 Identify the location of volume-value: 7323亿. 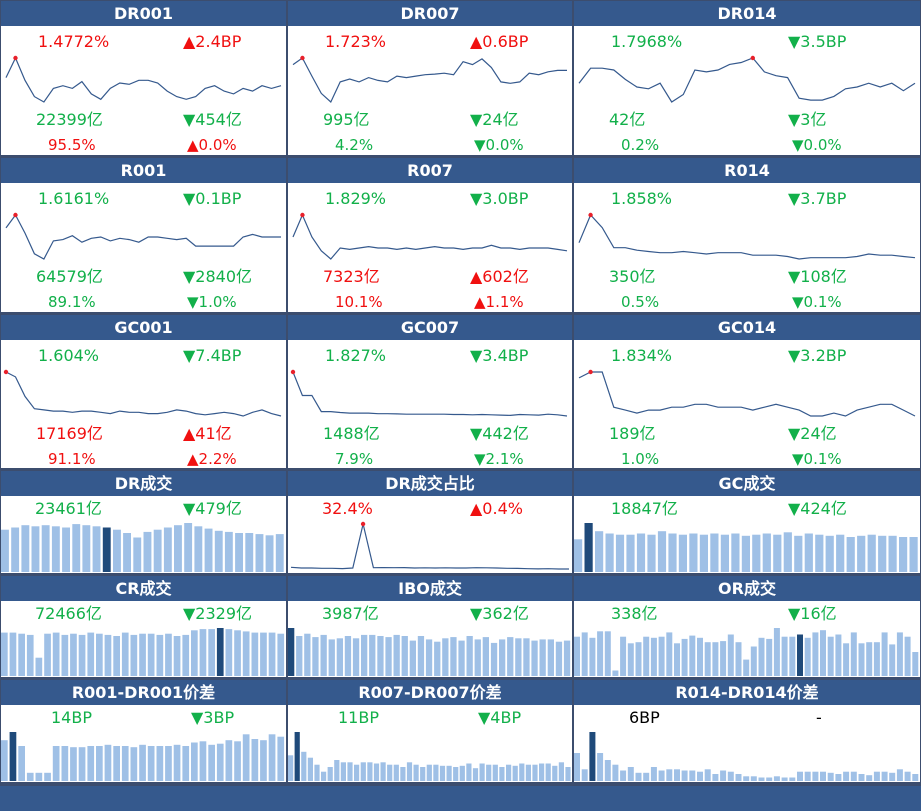
(351, 276).